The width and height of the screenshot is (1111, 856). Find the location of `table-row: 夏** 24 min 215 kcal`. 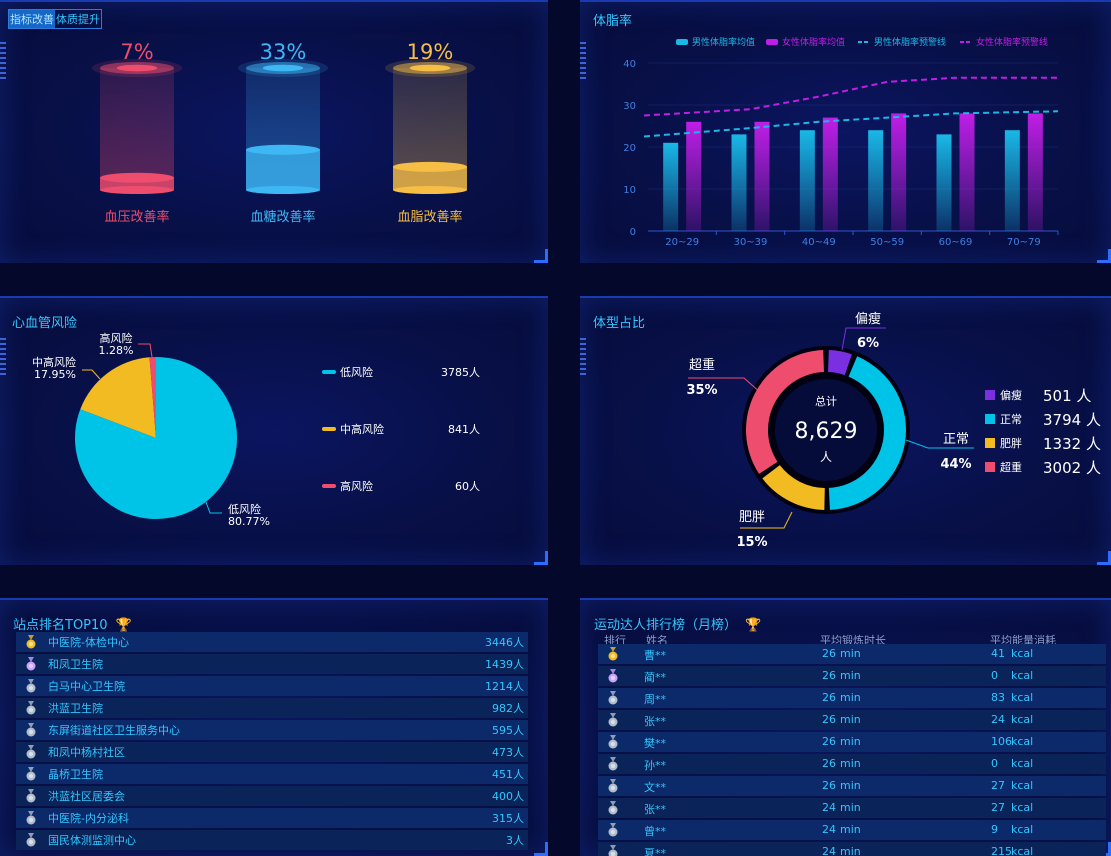

table-row: 夏** 24 min 215 kcal is located at coordinates (852, 849).